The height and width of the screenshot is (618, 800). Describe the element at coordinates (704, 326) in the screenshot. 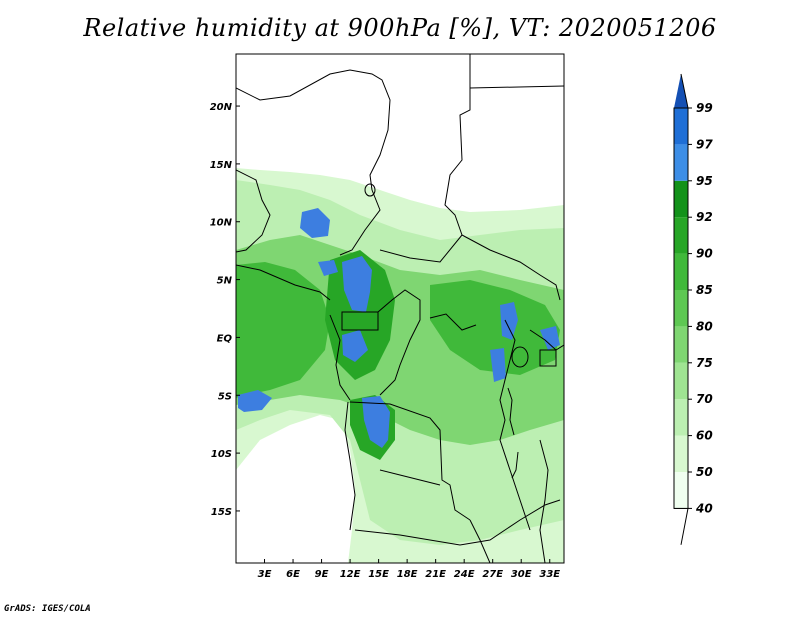

I see `colorbar-label: 80` at that location.